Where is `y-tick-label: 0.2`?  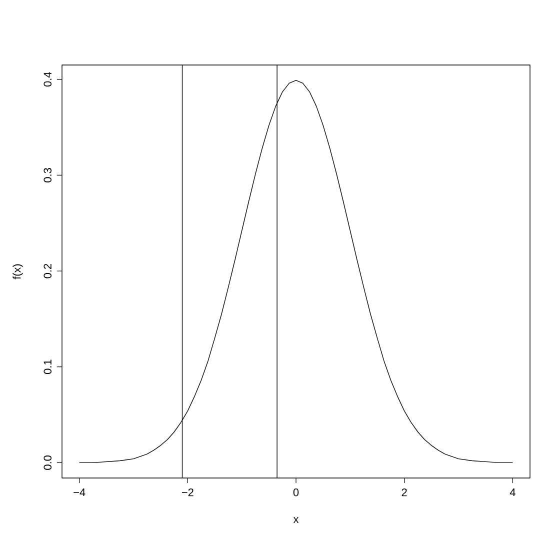 y-tick-label: 0.2 is located at coordinates (48, 271).